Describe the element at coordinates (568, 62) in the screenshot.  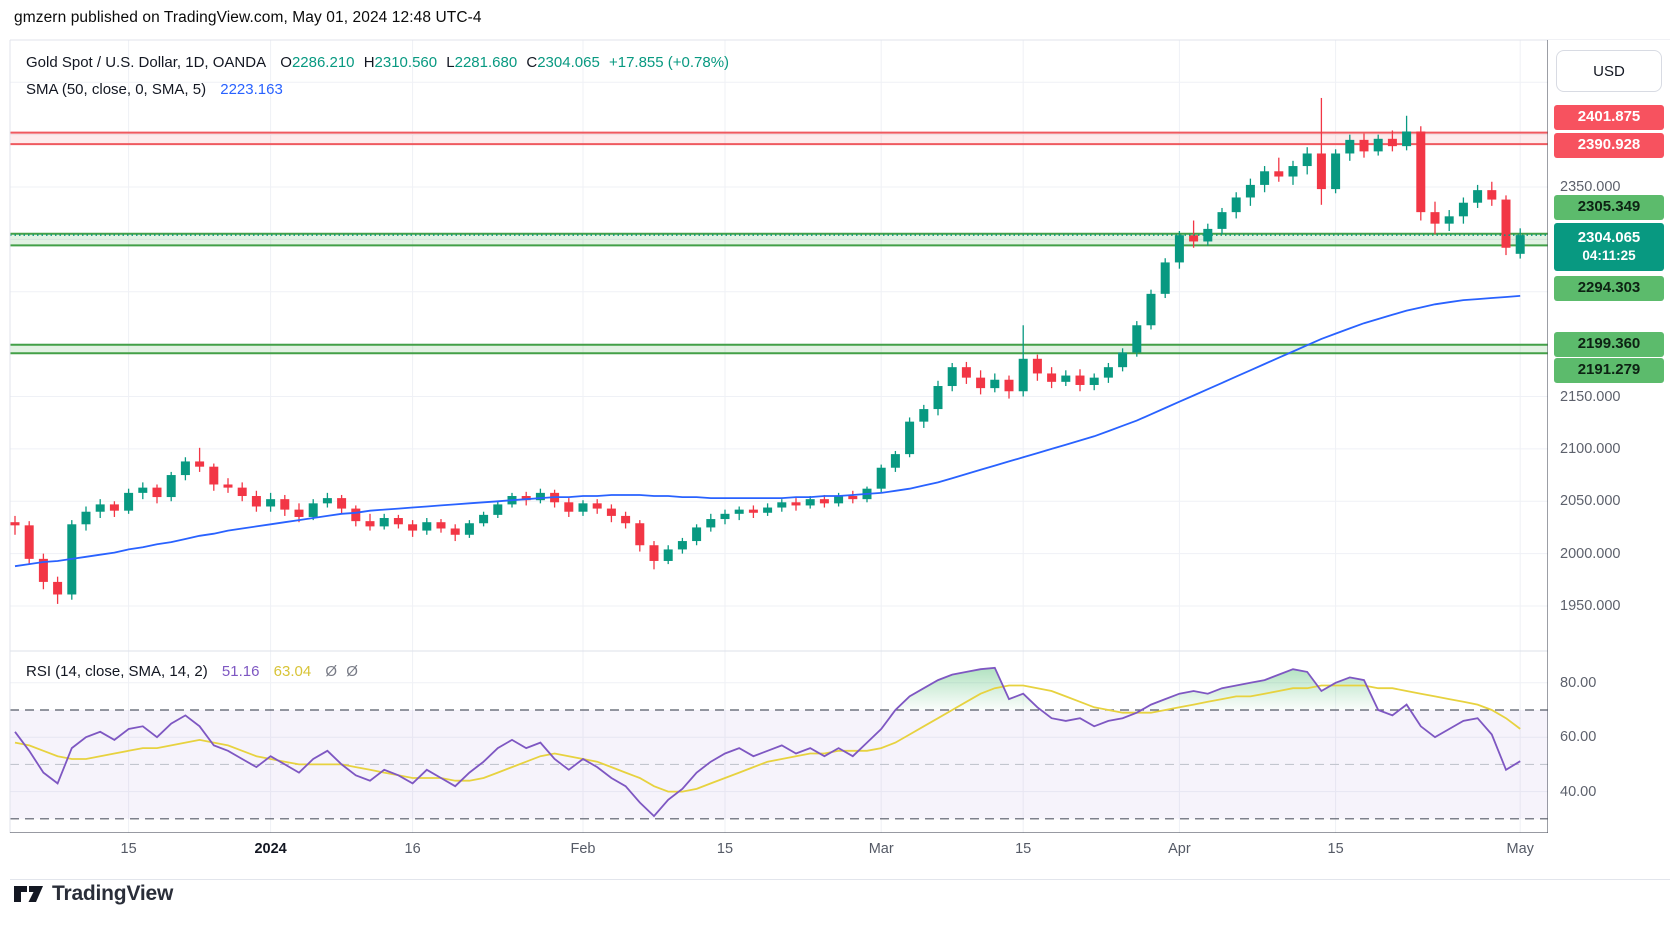
I see `close-value: 2304.065` at that location.